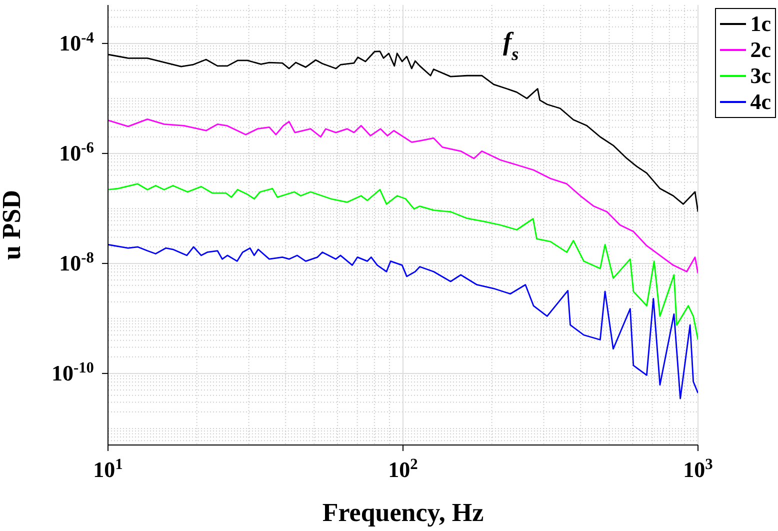  What do you see at coordinates (511, 45) in the screenshot?
I see `annotation: f$_{s}$` at bounding box center [511, 45].